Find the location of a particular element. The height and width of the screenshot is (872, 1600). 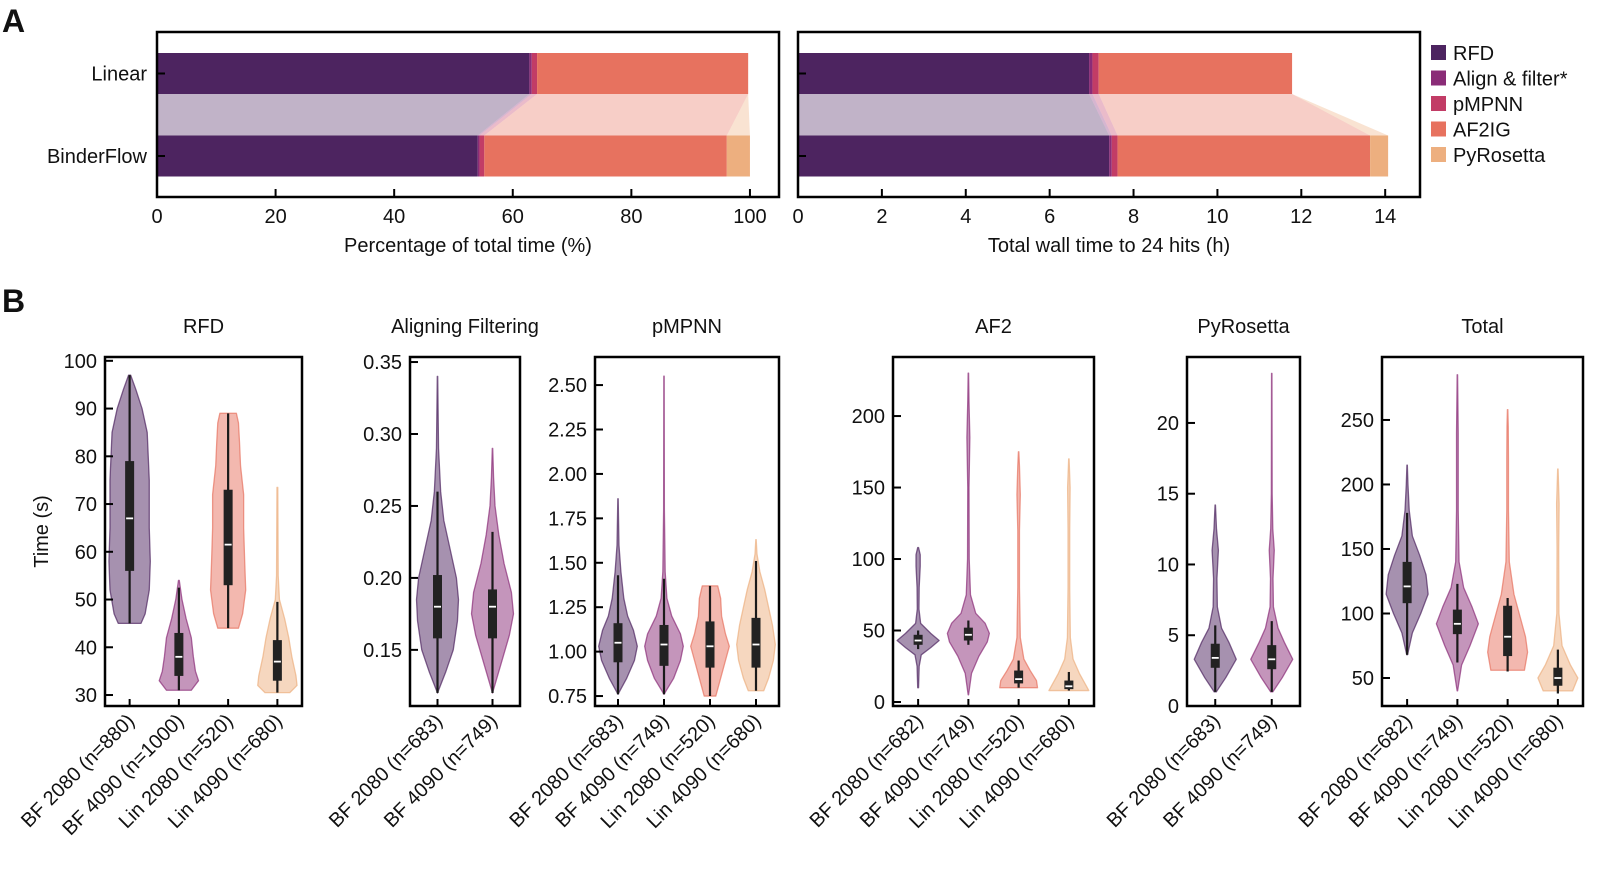

panel-title: Aligning Filtering is located at coordinates (465, 327).